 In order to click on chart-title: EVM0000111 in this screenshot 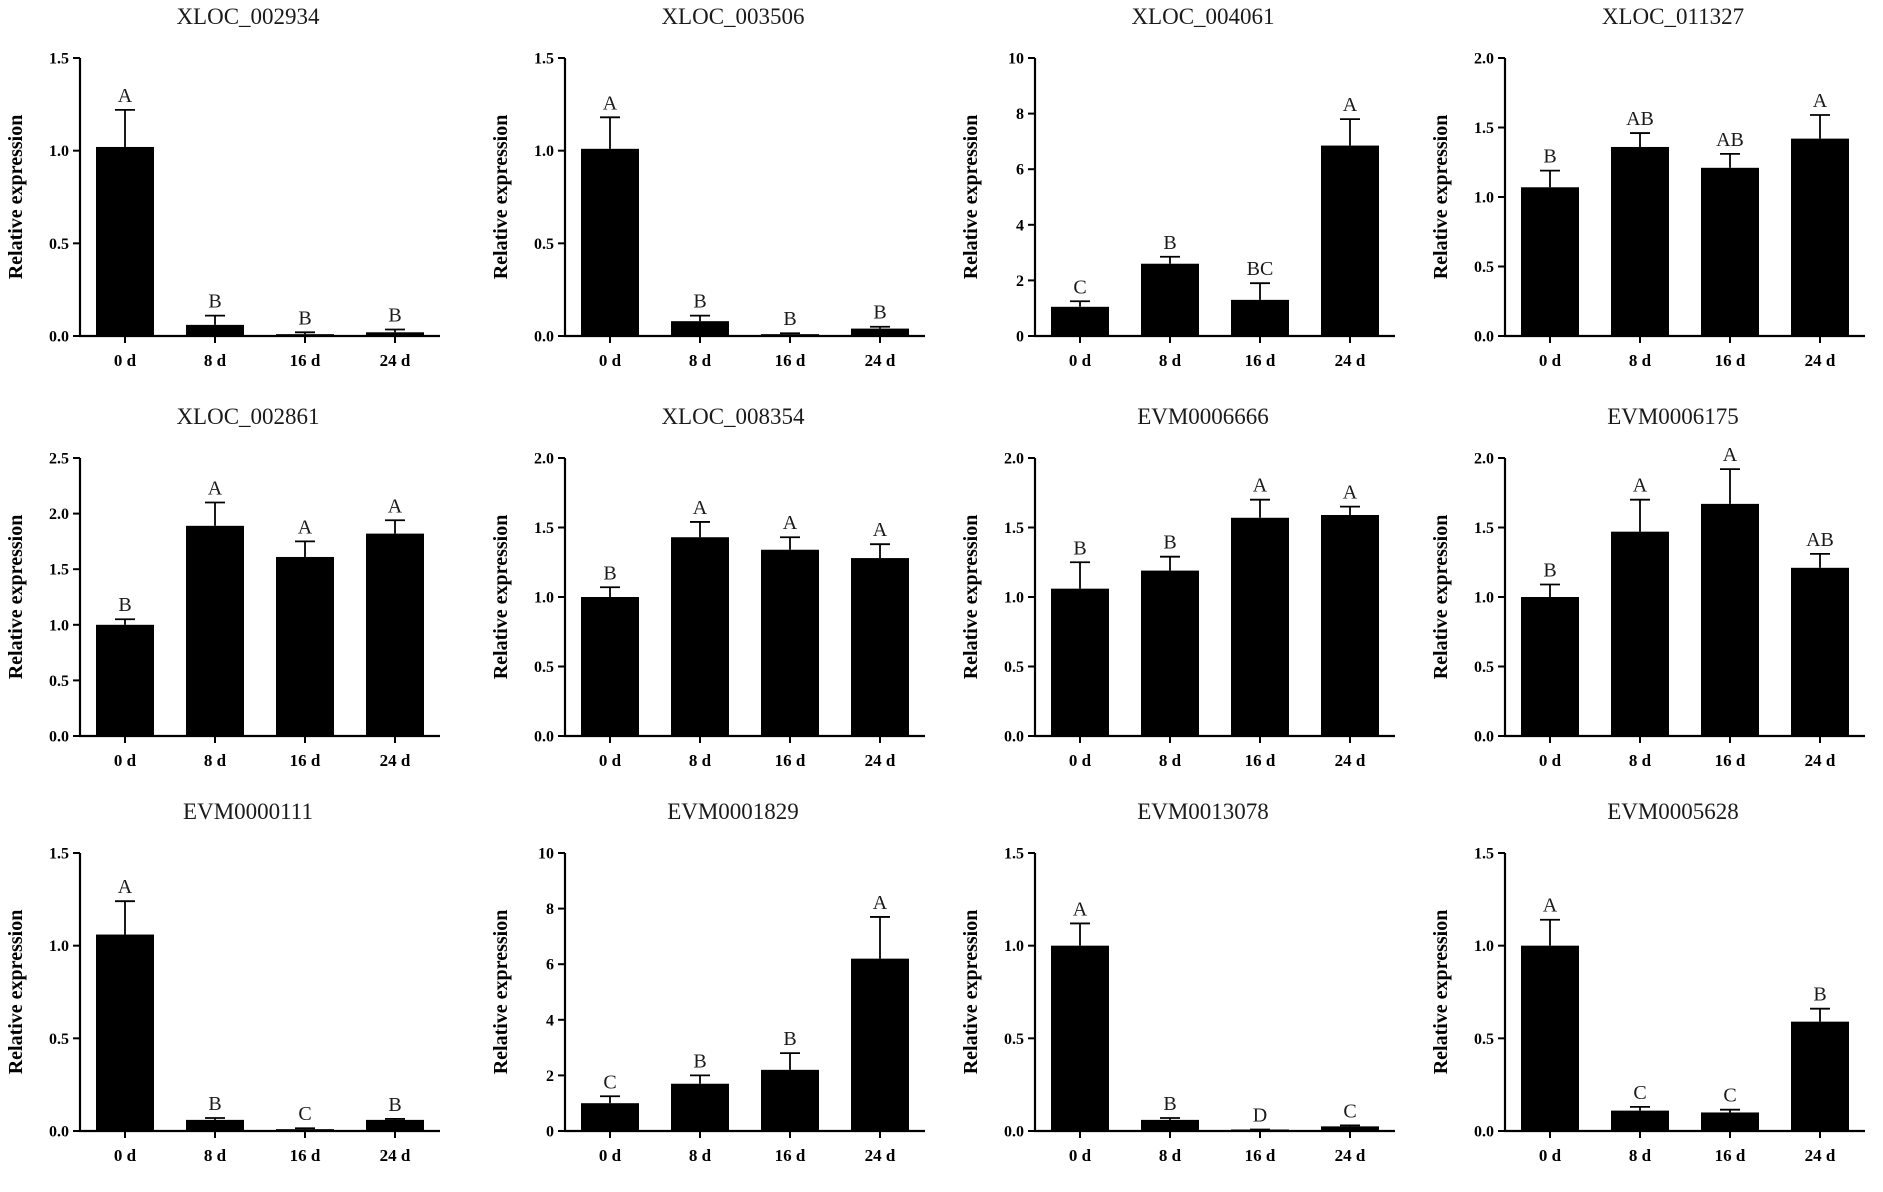, I will do `click(248, 811)`.